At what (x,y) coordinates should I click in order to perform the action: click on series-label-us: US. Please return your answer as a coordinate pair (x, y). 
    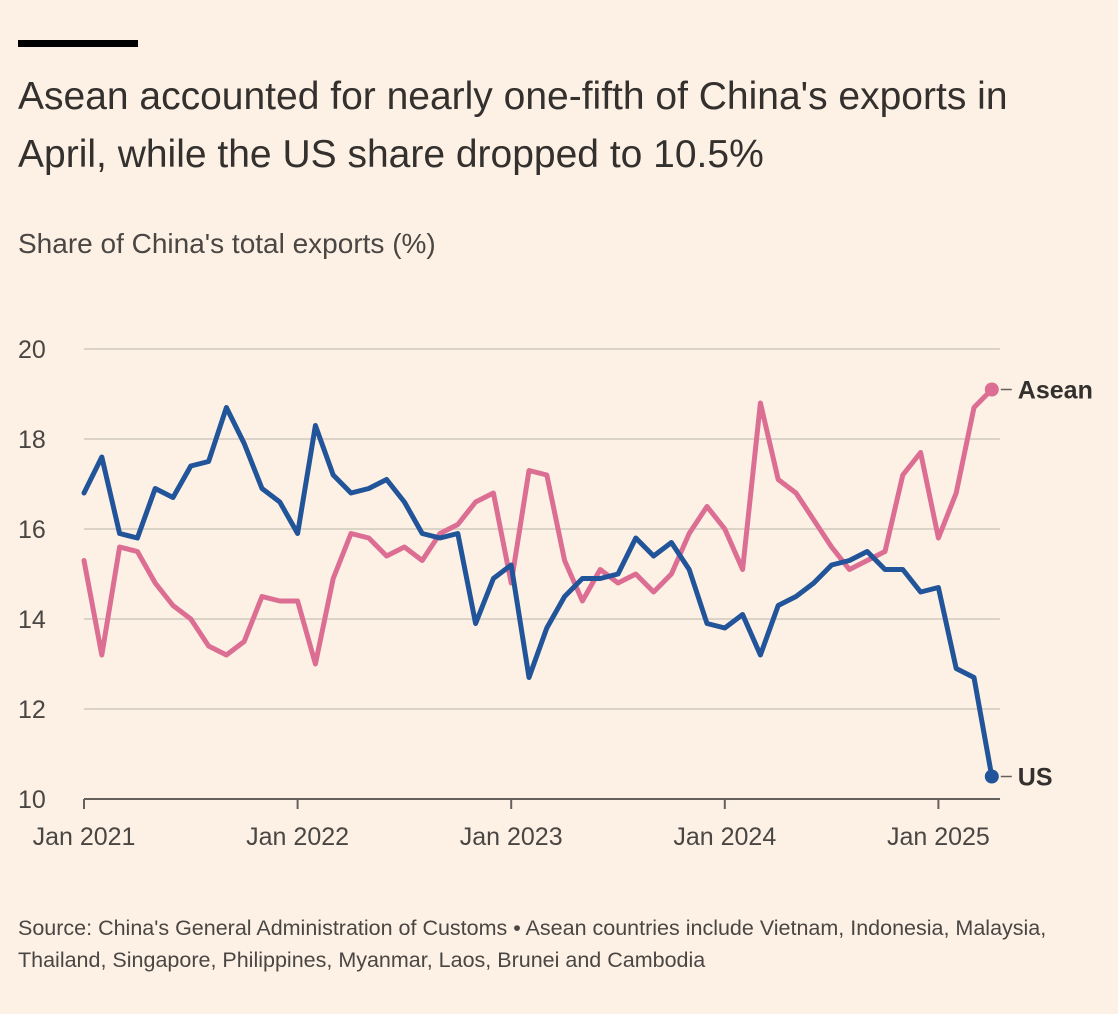
    Looking at the image, I should click on (1035, 778).